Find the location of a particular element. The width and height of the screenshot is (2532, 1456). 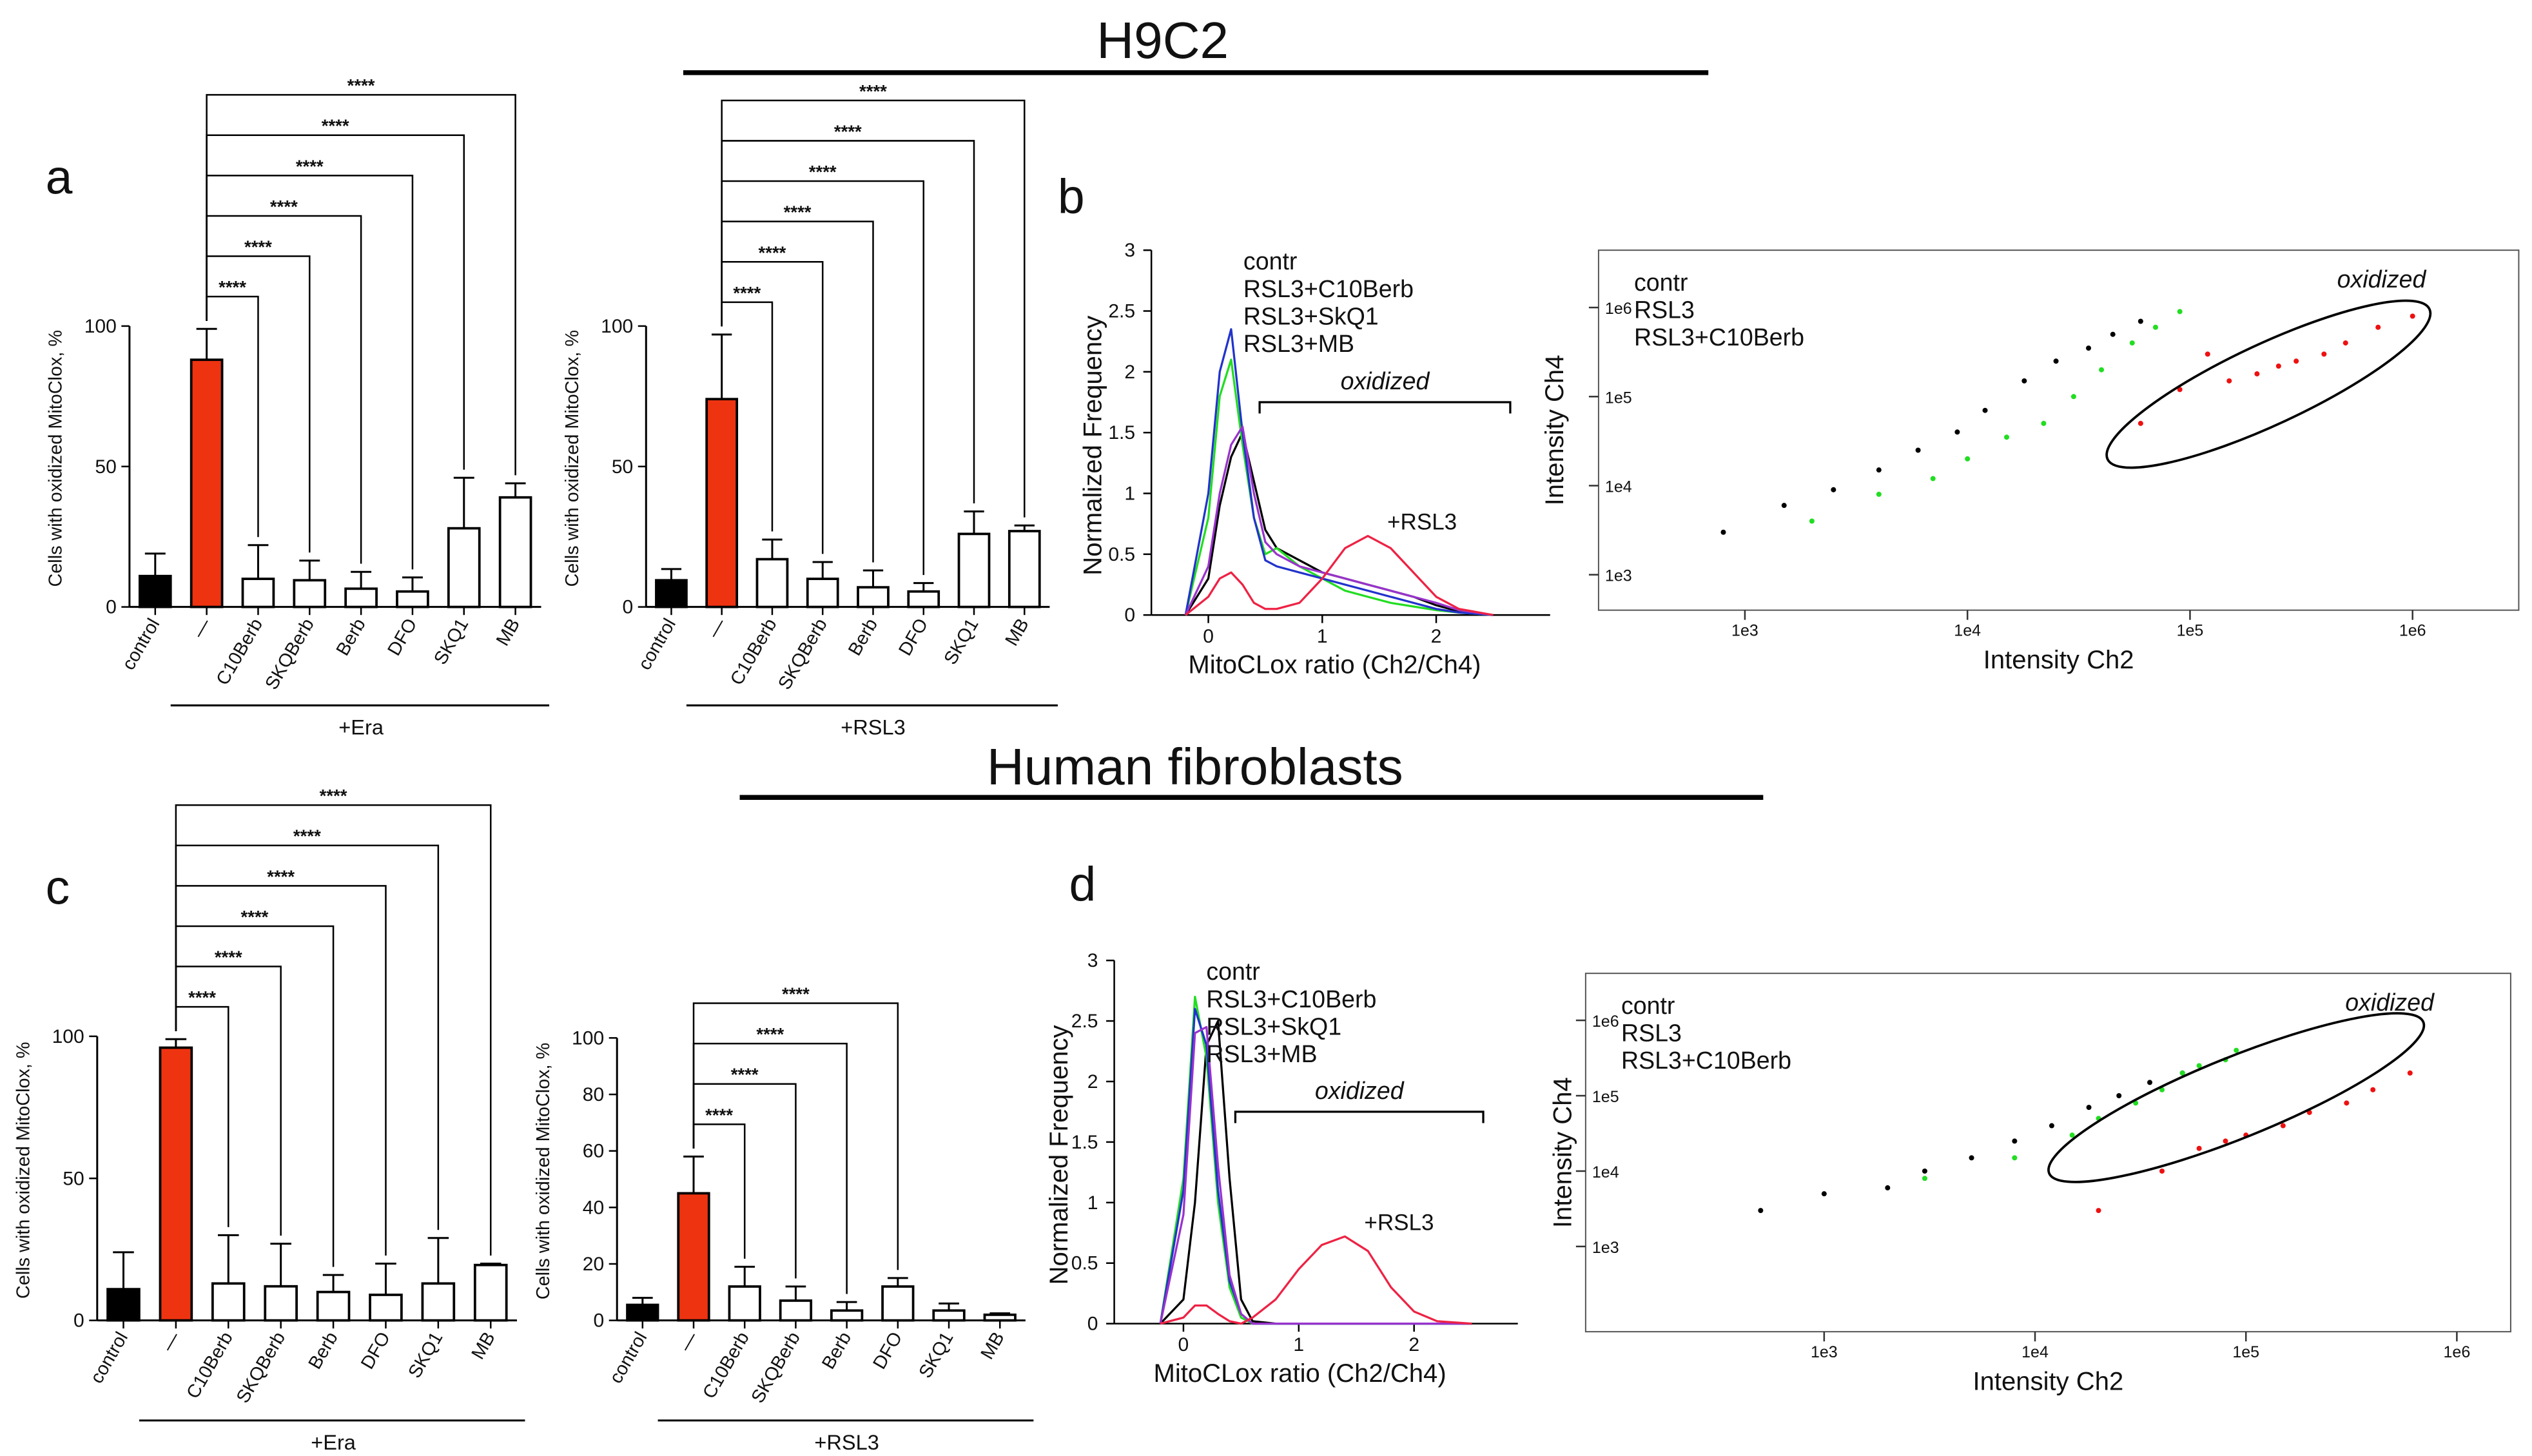

section-title: Human fibroblasts is located at coordinates (1195, 766).